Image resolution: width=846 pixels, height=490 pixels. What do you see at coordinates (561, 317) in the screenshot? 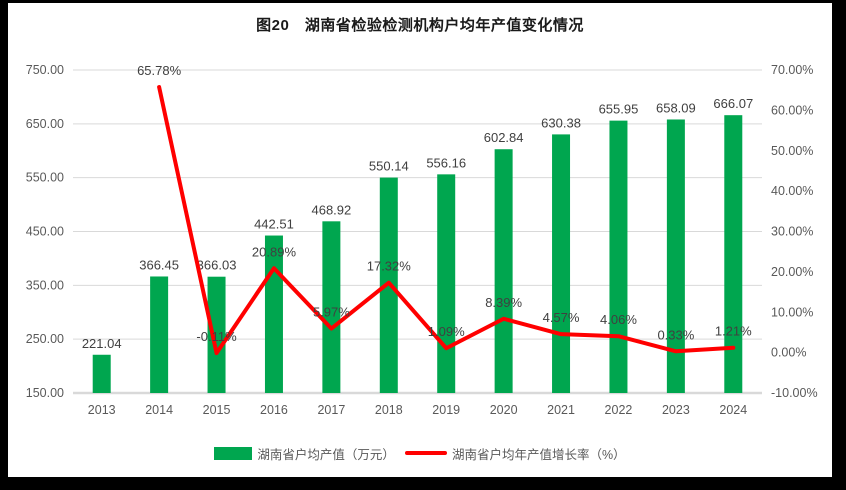
I see `line-value-label: 4.57%` at bounding box center [561, 317].